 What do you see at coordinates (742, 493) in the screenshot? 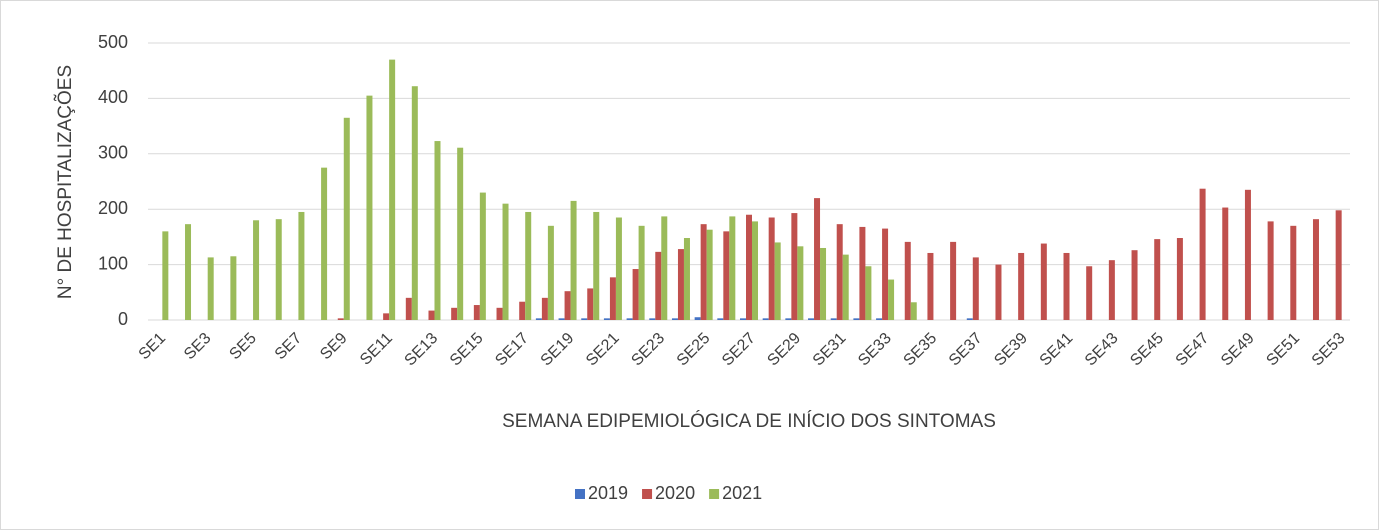
I see `legend-label: 2021` at bounding box center [742, 493].